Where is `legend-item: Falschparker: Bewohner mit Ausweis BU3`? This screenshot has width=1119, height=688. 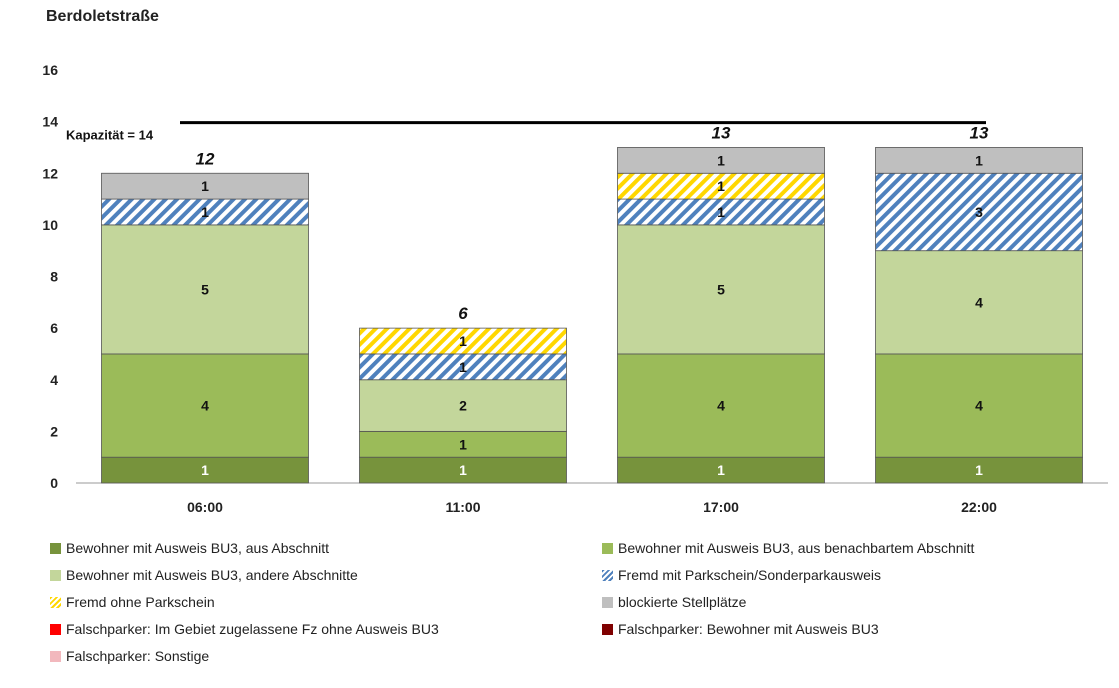
legend-item: Falschparker: Bewohner mit Ausweis BU3 is located at coordinates (740, 629).